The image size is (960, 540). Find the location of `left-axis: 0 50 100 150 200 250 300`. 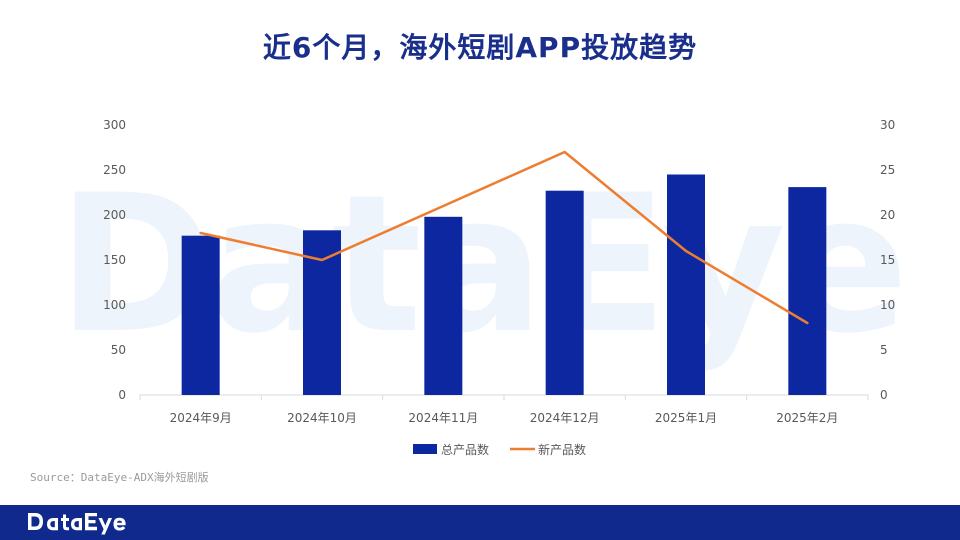

left-axis: 0 50 100 150 200 250 300 is located at coordinates (114, 260).